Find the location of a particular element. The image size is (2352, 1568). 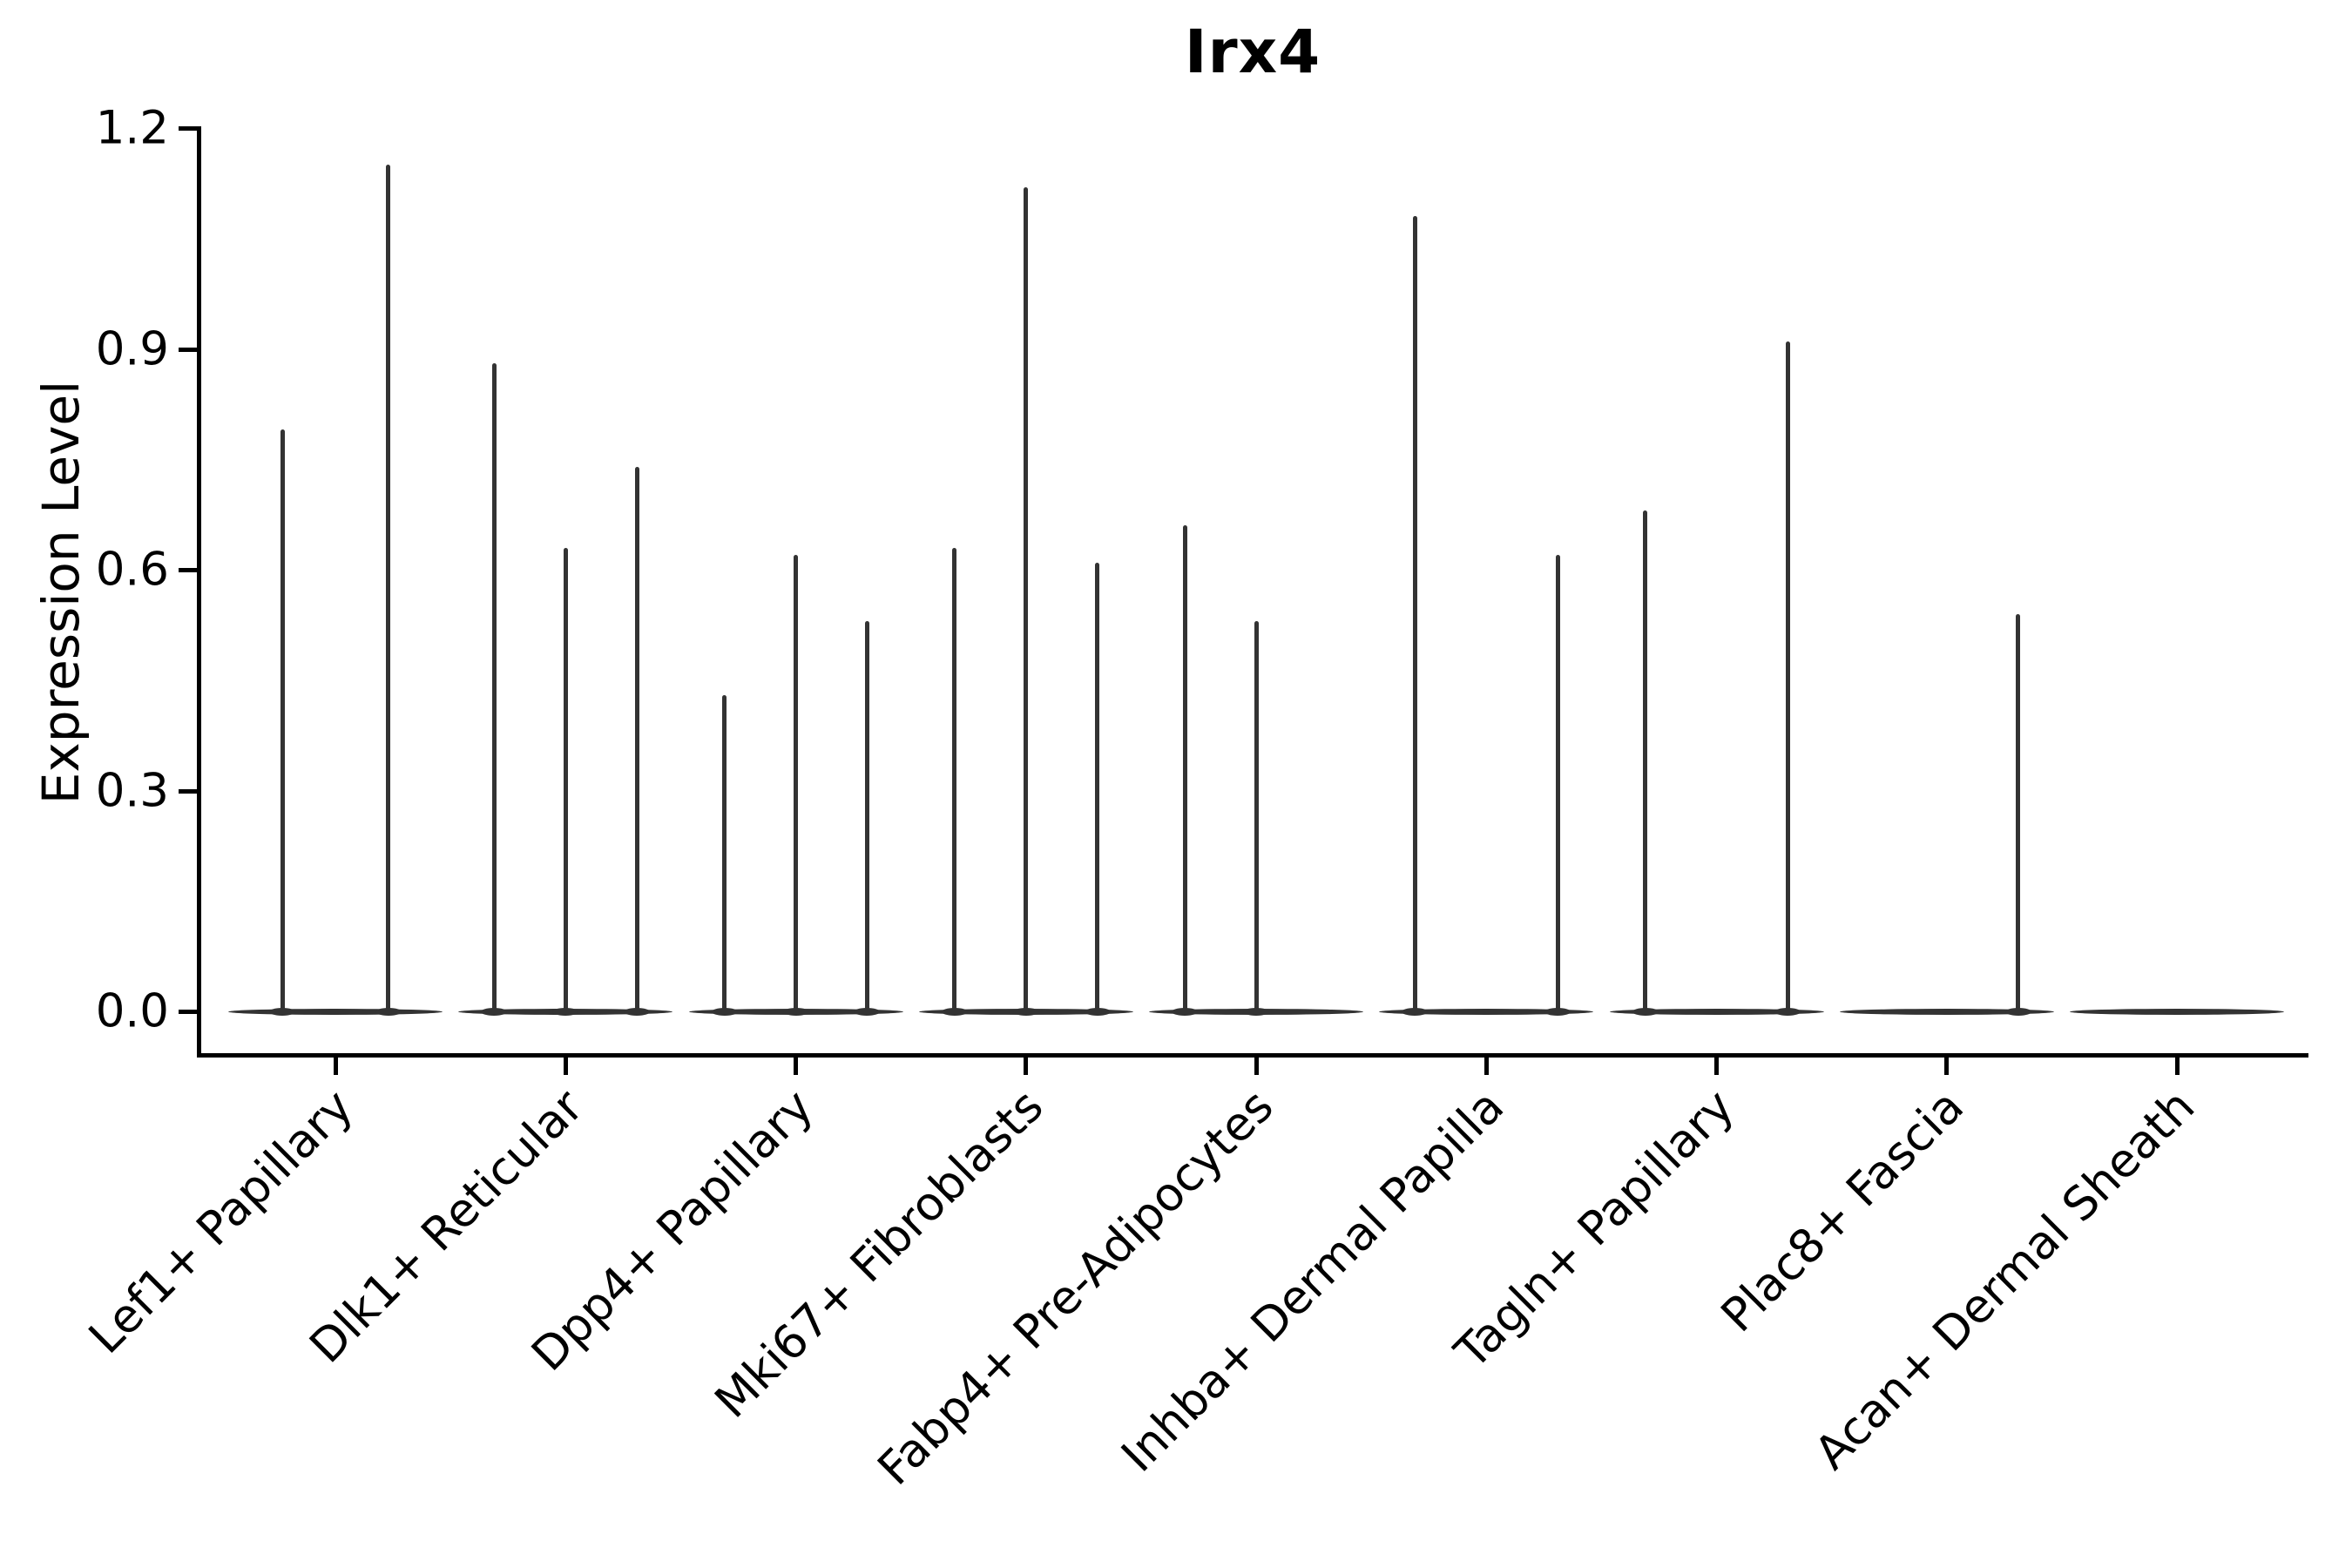

y-tick-label: 0.9 is located at coordinates (132, 348).